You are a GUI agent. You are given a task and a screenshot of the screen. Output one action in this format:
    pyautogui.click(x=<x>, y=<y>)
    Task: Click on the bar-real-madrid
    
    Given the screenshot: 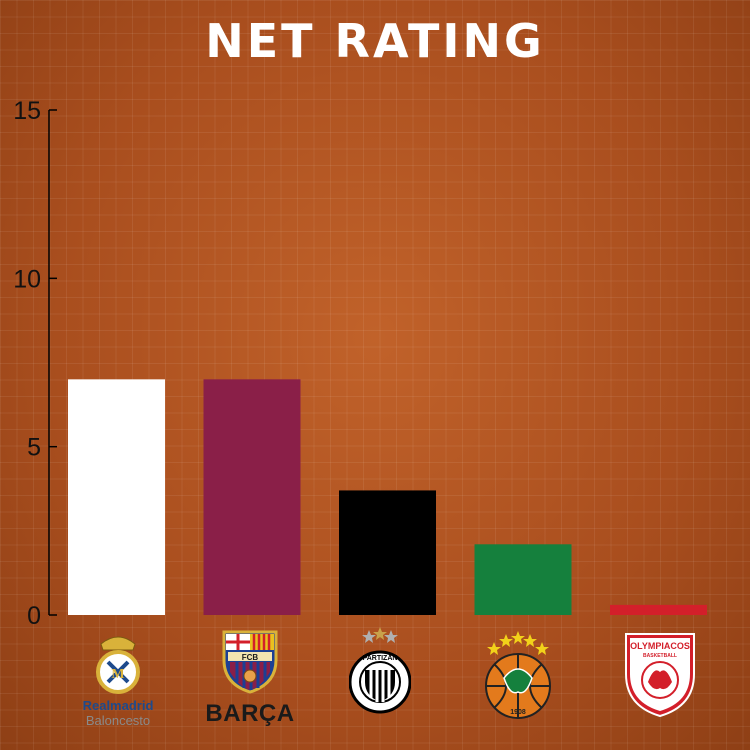 What is the action you would take?
    pyautogui.click(x=116, y=497)
    